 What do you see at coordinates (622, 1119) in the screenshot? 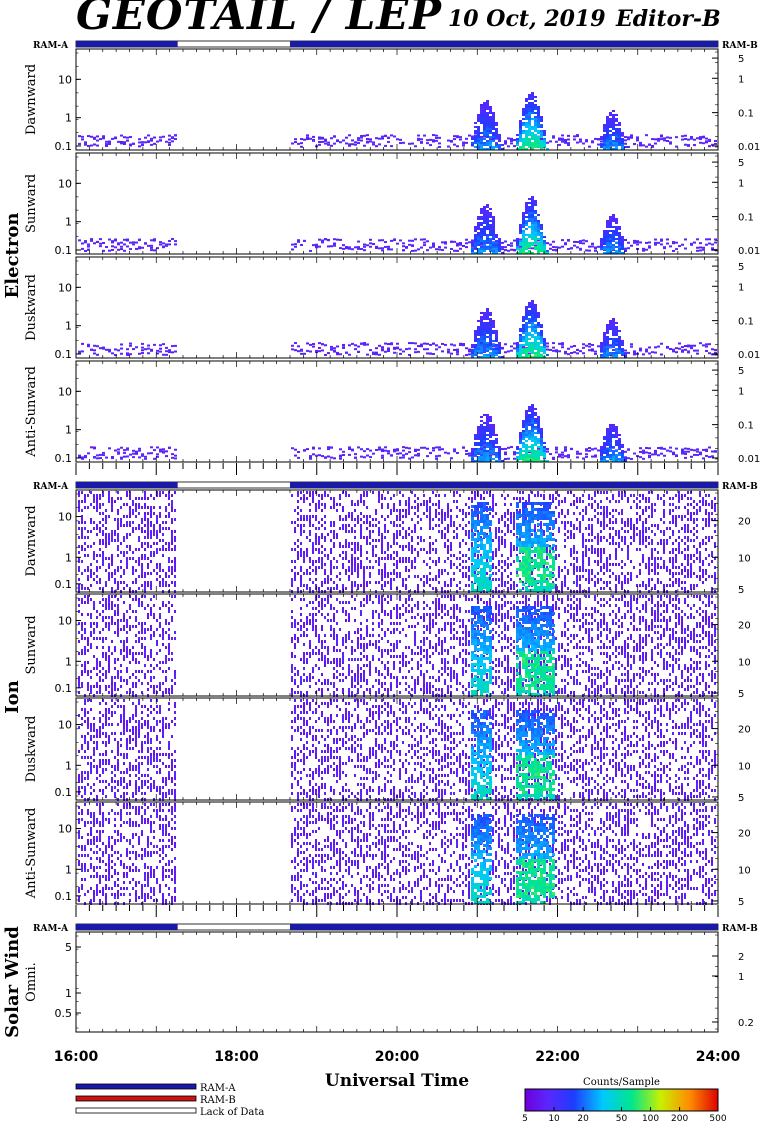
I see `colorbar-tick-label: 50` at bounding box center [622, 1119].